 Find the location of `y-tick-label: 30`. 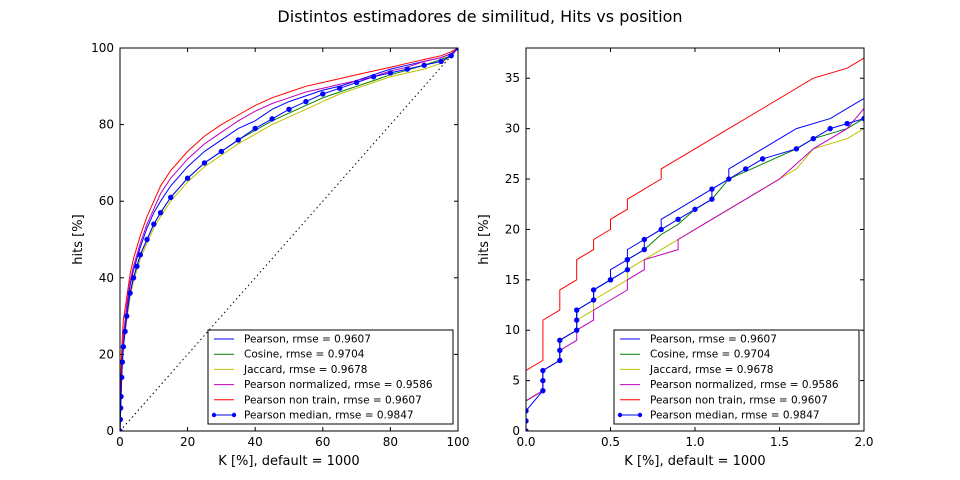

y-tick-label: 30 is located at coordinates (512, 129).